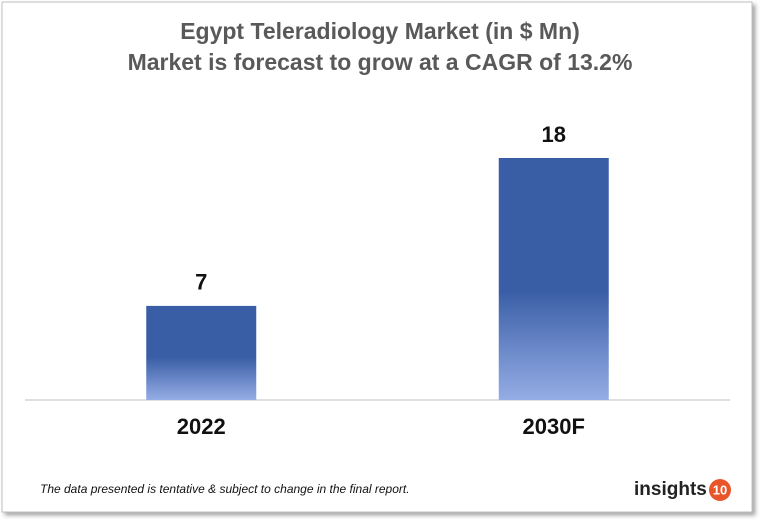 Image resolution: width=765 pixels, height=525 pixels. I want to click on logo-badge, so click(720, 490).